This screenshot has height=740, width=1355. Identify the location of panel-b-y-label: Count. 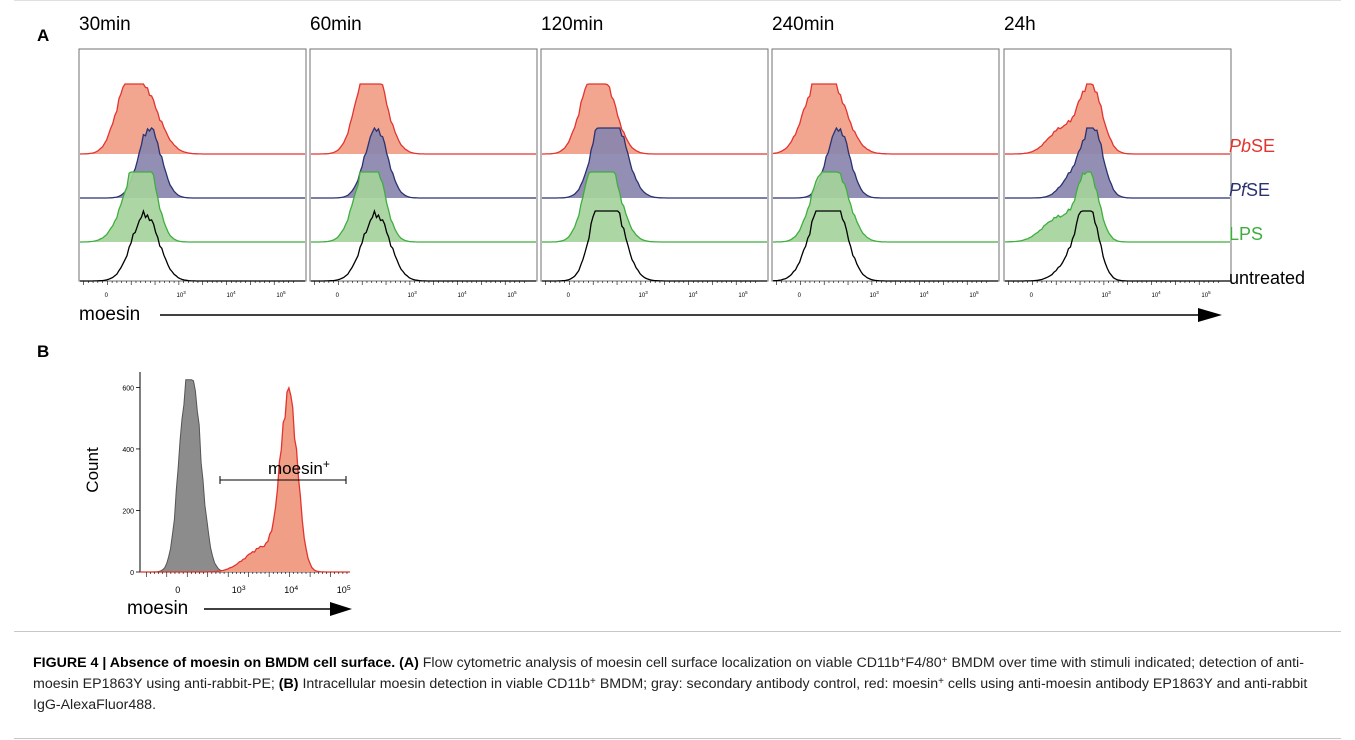
(92, 470).